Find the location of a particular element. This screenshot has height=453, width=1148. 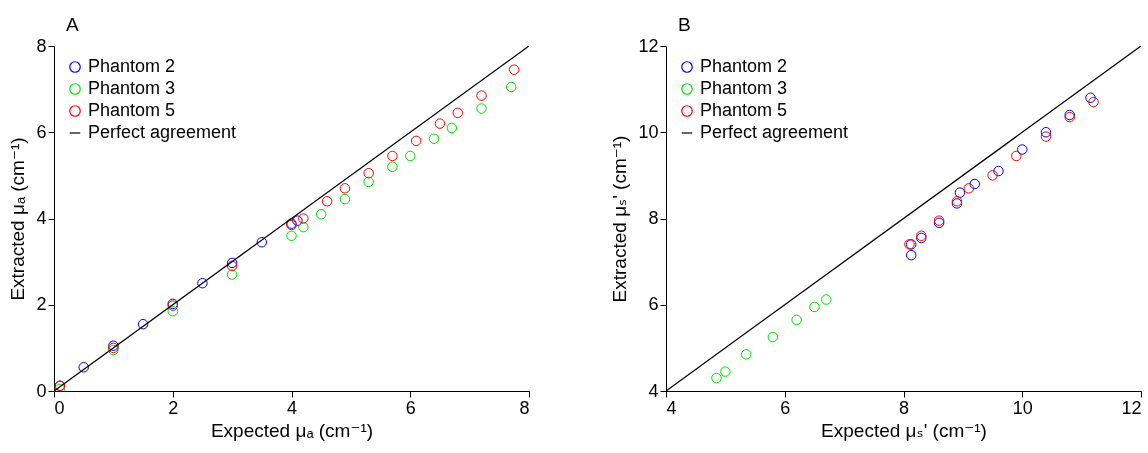

x-tick-label: 0 is located at coordinates (59, 407).